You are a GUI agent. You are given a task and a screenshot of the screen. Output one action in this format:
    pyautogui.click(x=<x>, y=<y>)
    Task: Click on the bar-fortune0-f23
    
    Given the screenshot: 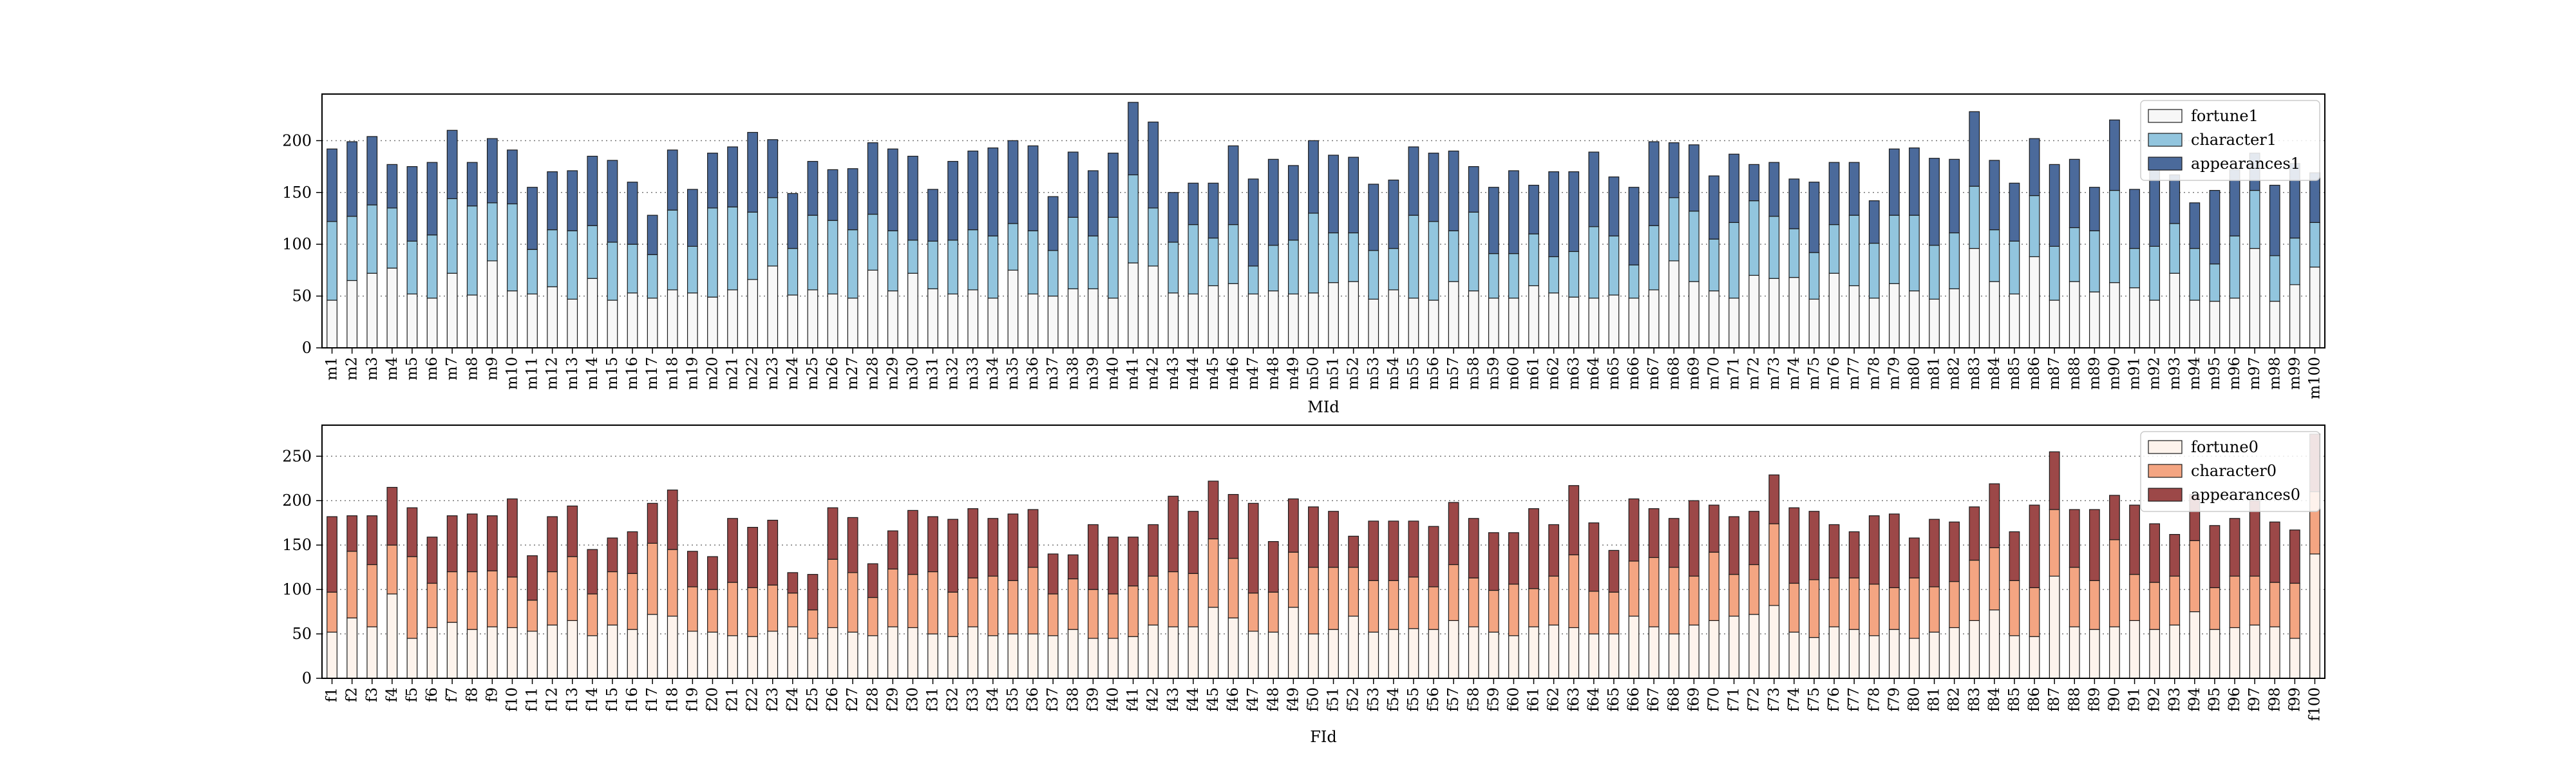 What is the action you would take?
    pyautogui.click(x=773, y=655)
    